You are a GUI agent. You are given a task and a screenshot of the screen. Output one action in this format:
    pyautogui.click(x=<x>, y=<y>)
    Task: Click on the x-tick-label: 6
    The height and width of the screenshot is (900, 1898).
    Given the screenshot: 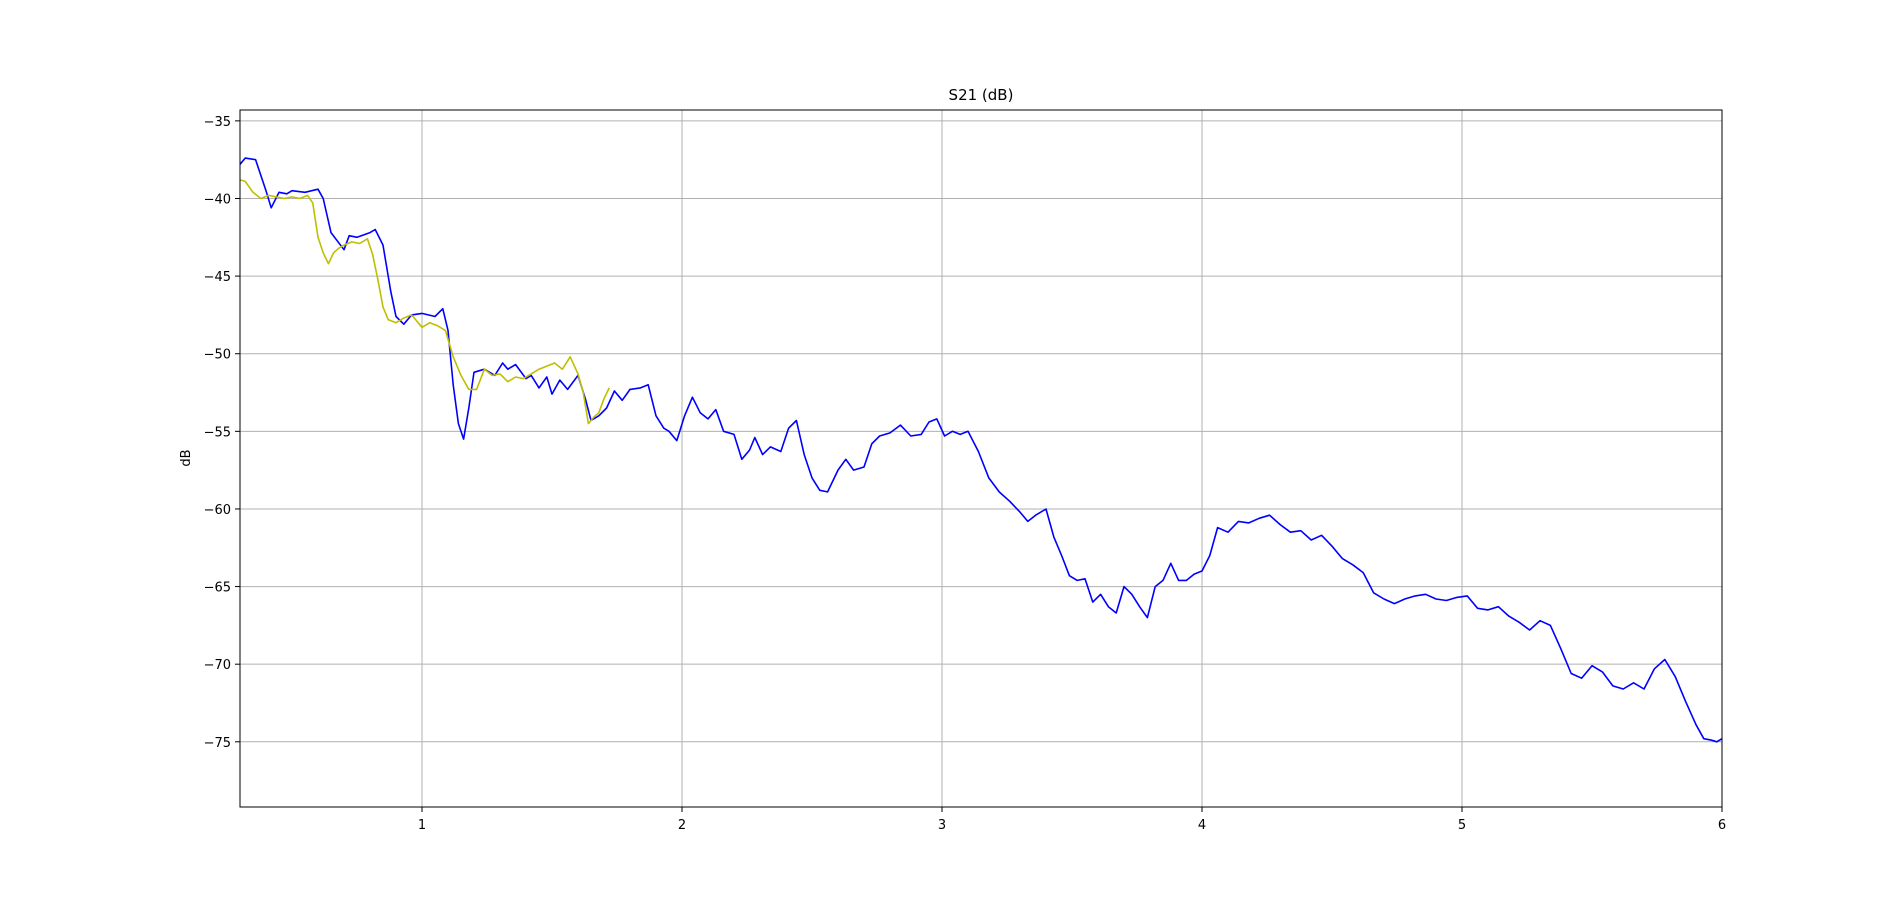 What is the action you would take?
    pyautogui.click(x=1722, y=825)
    